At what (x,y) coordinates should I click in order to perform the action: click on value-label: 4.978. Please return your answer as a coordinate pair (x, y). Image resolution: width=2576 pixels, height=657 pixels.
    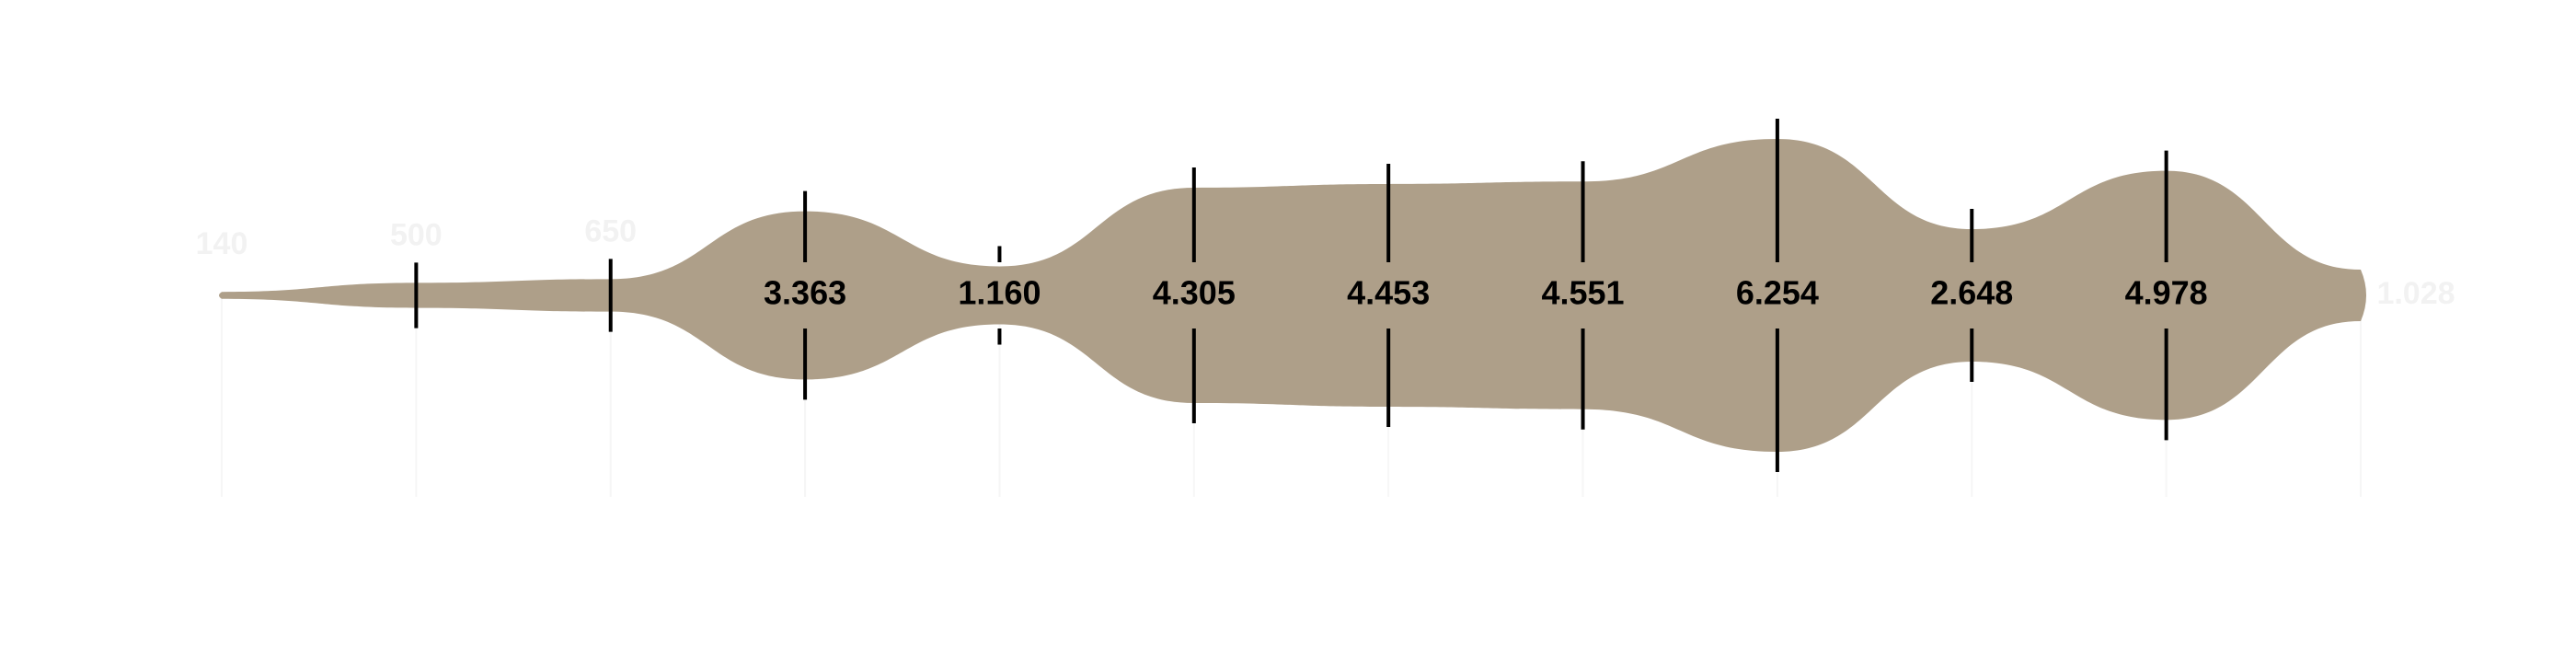
    Looking at the image, I should click on (2166, 293).